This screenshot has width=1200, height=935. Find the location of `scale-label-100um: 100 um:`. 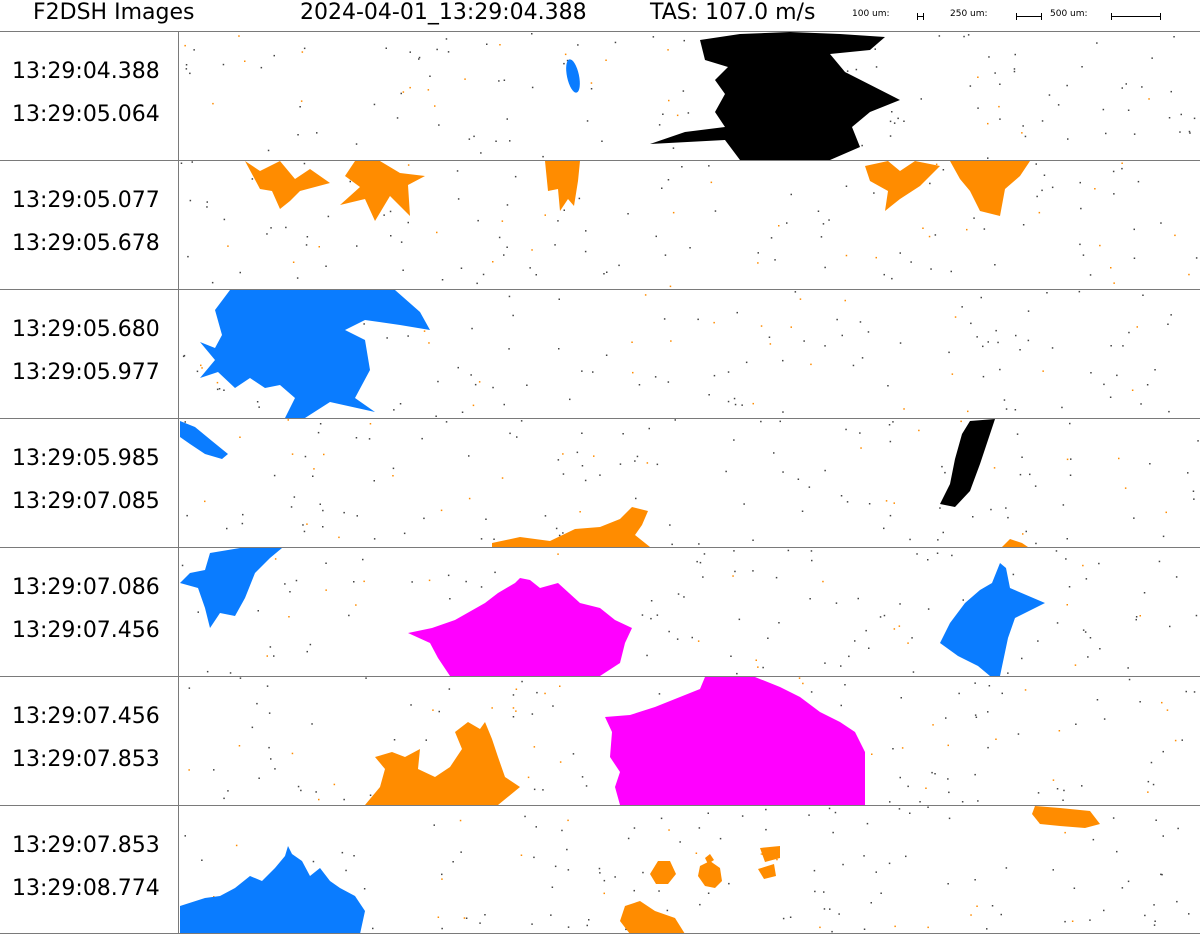

scale-label-100um: 100 um: is located at coordinates (871, 14).